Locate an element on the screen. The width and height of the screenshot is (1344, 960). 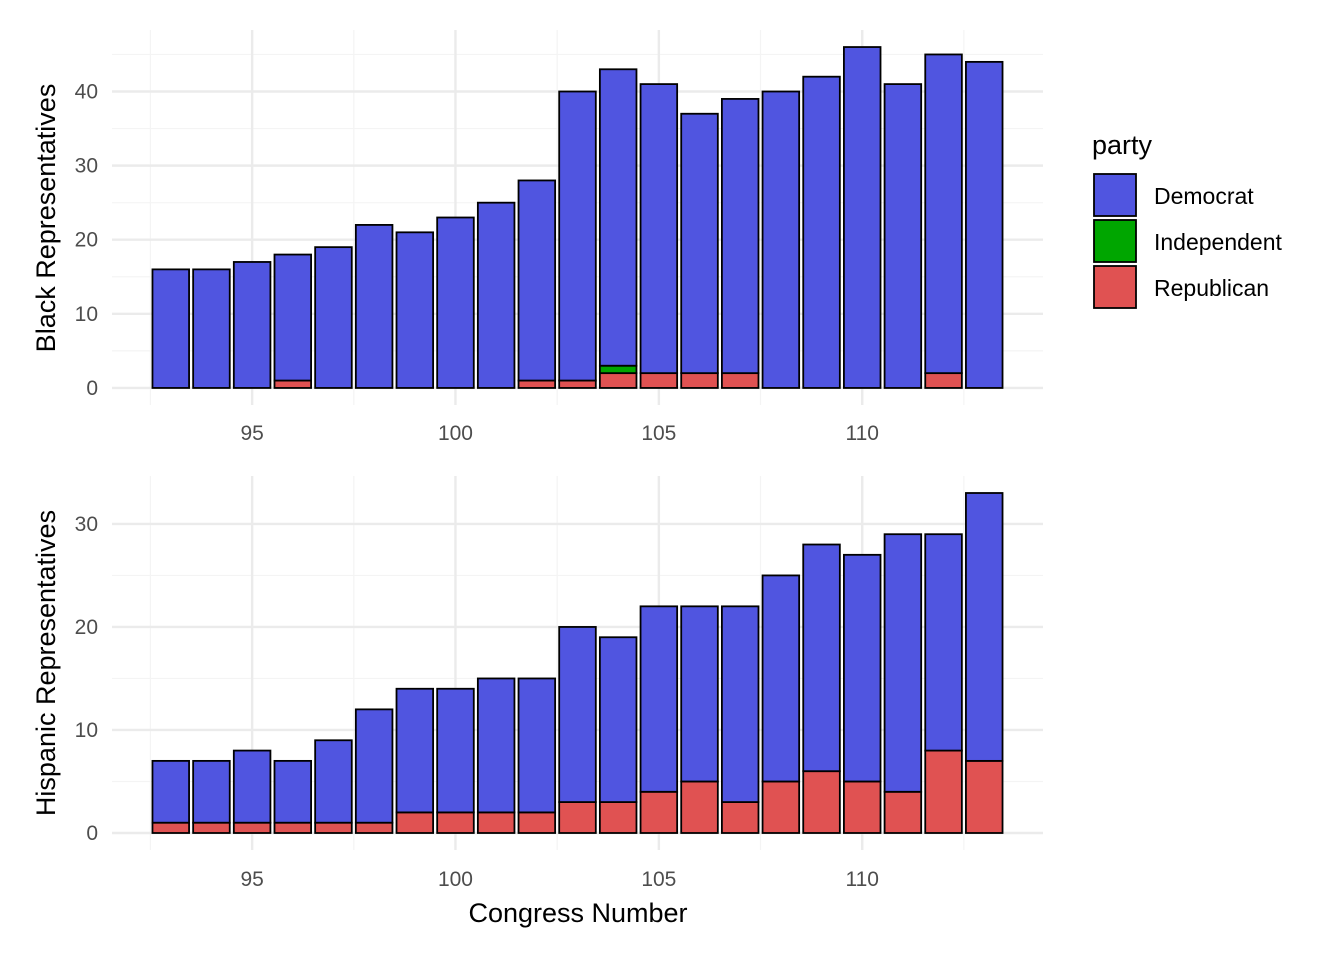
y-tick-label: 40 is located at coordinates (86, 92).